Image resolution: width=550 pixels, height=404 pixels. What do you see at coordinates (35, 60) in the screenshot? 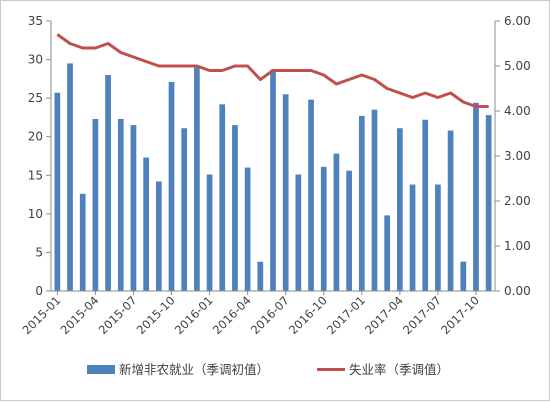
I see `left-tick-label: 30` at bounding box center [35, 60].